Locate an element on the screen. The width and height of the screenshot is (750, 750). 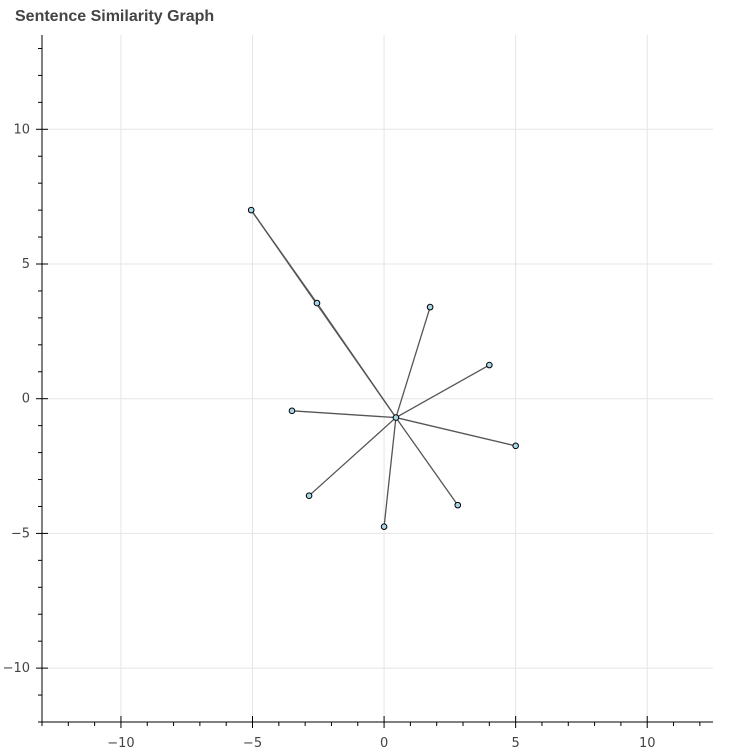
x-tick-label: 10 is located at coordinates (647, 743).